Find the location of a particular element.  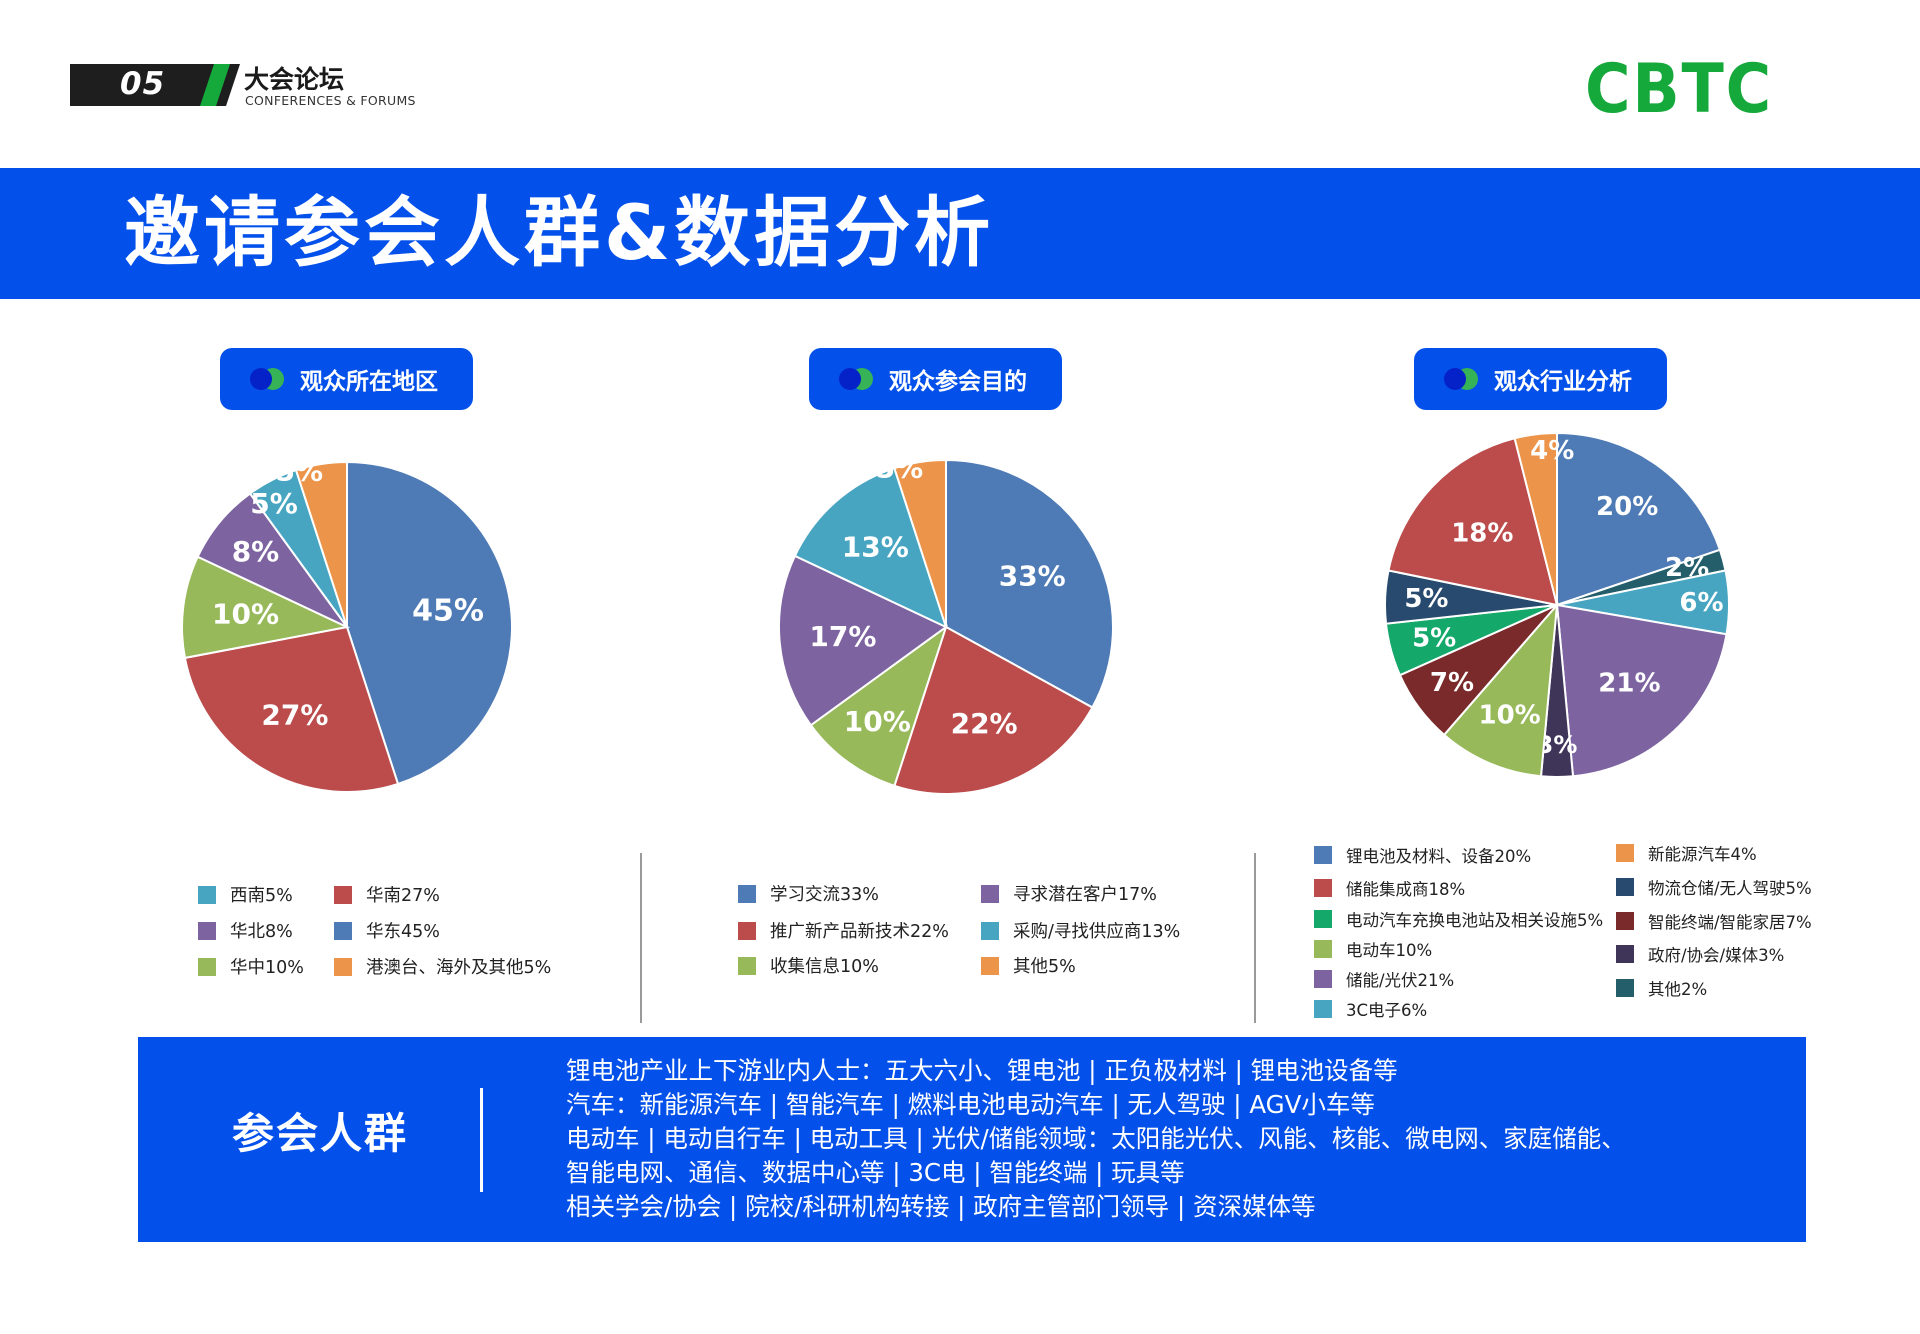

pie-data-label: 20% is located at coordinates (1627, 507).